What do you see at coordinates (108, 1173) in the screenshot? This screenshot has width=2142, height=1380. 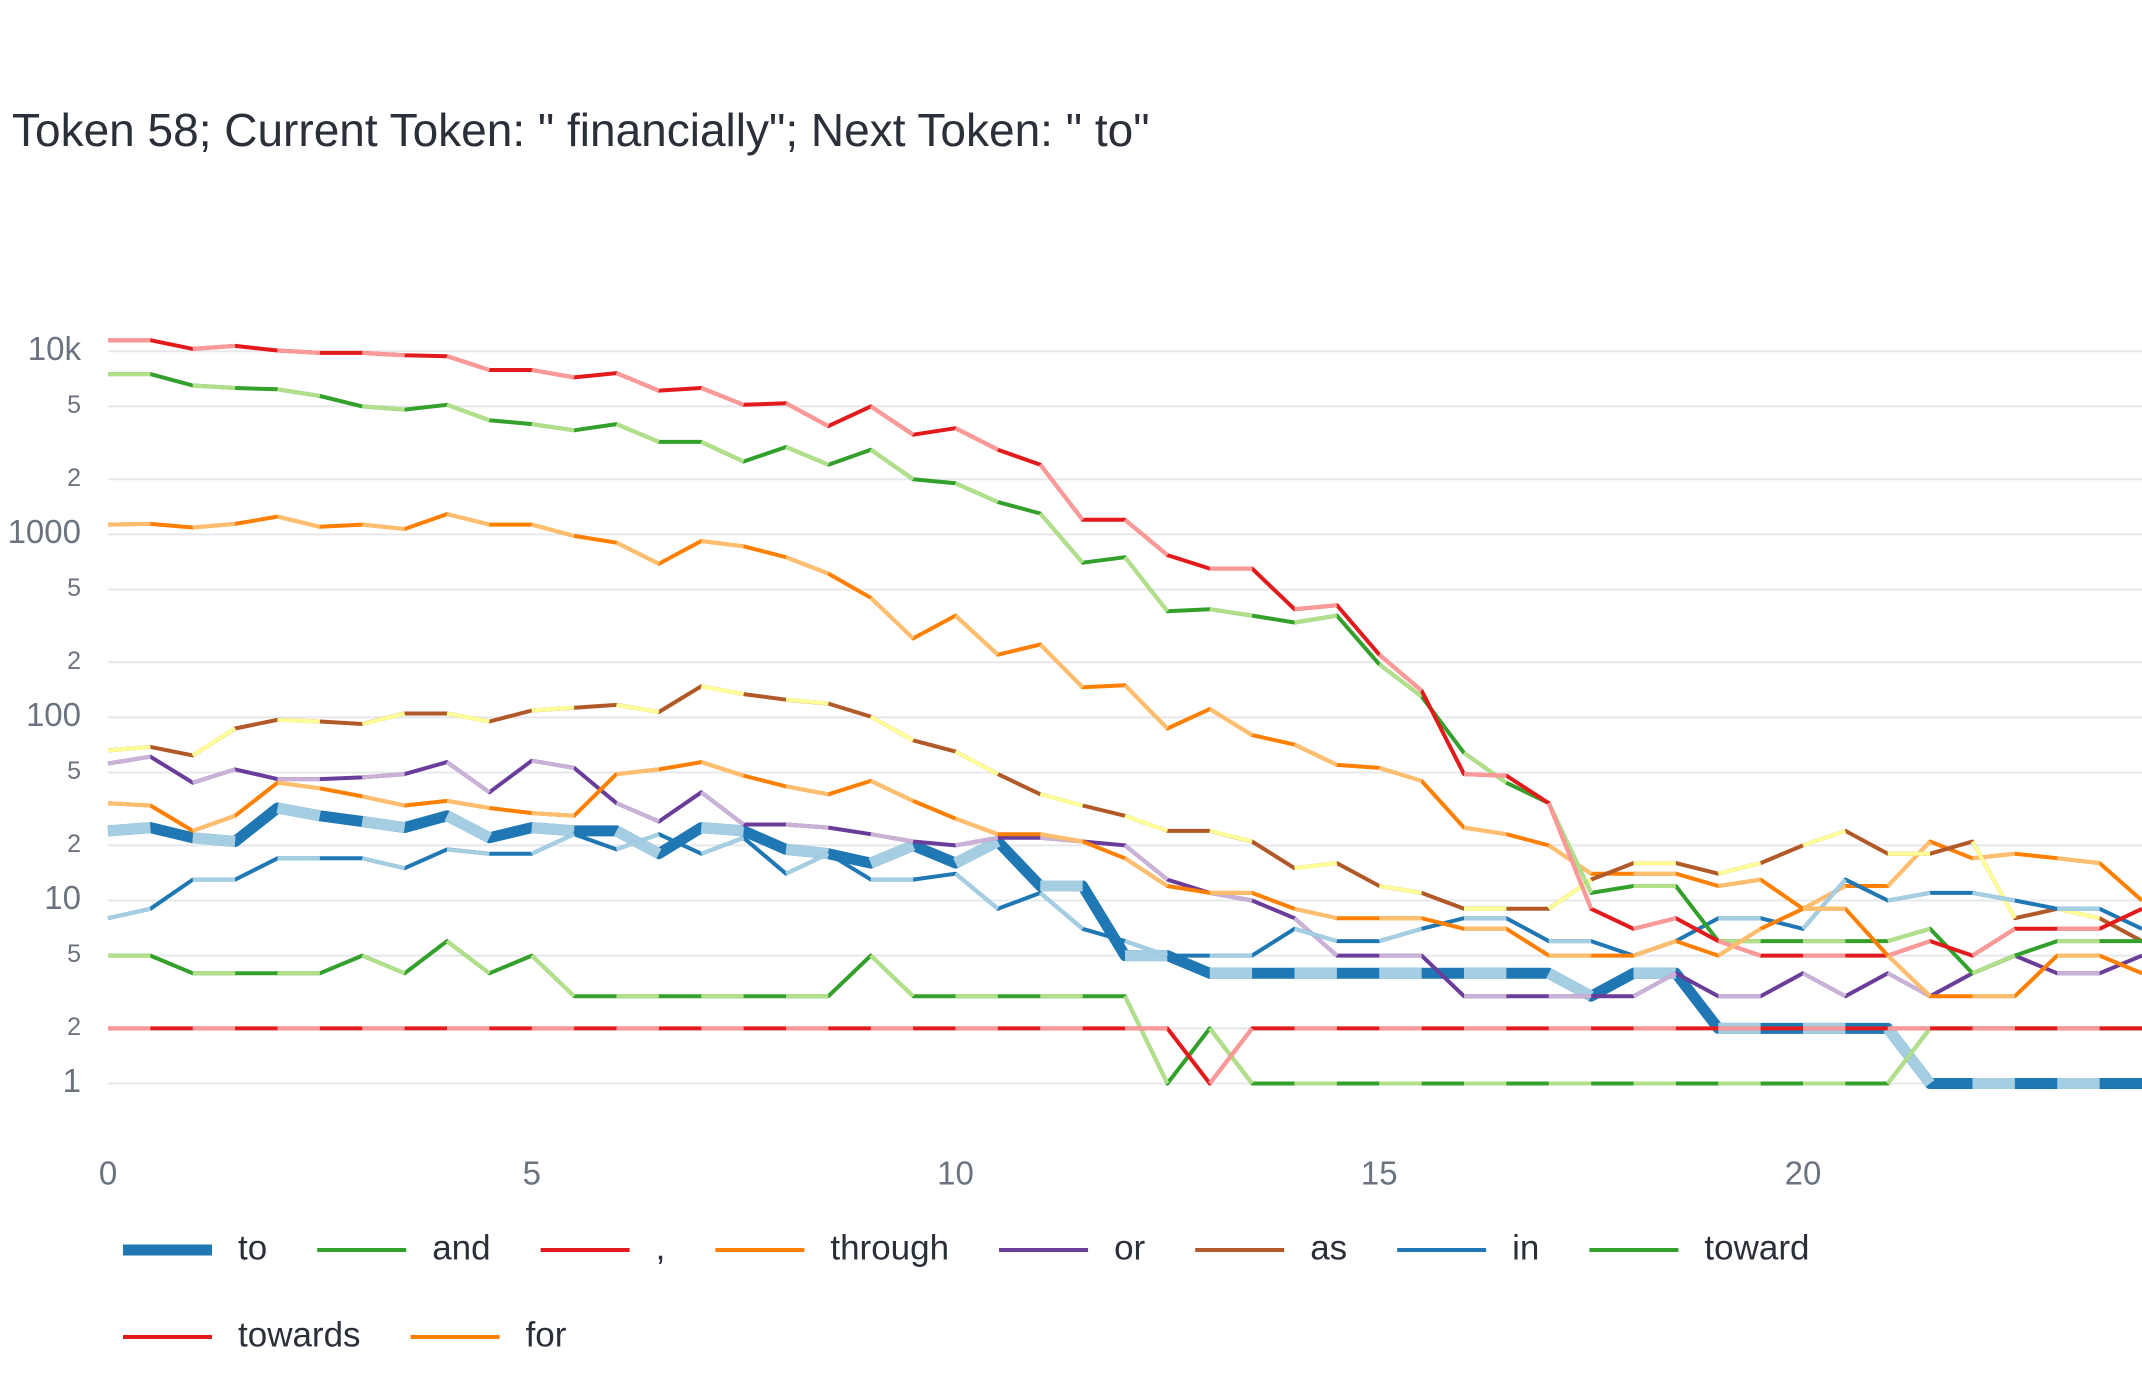 I see `x-tick-label: 0` at bounding box center [108, 1173].